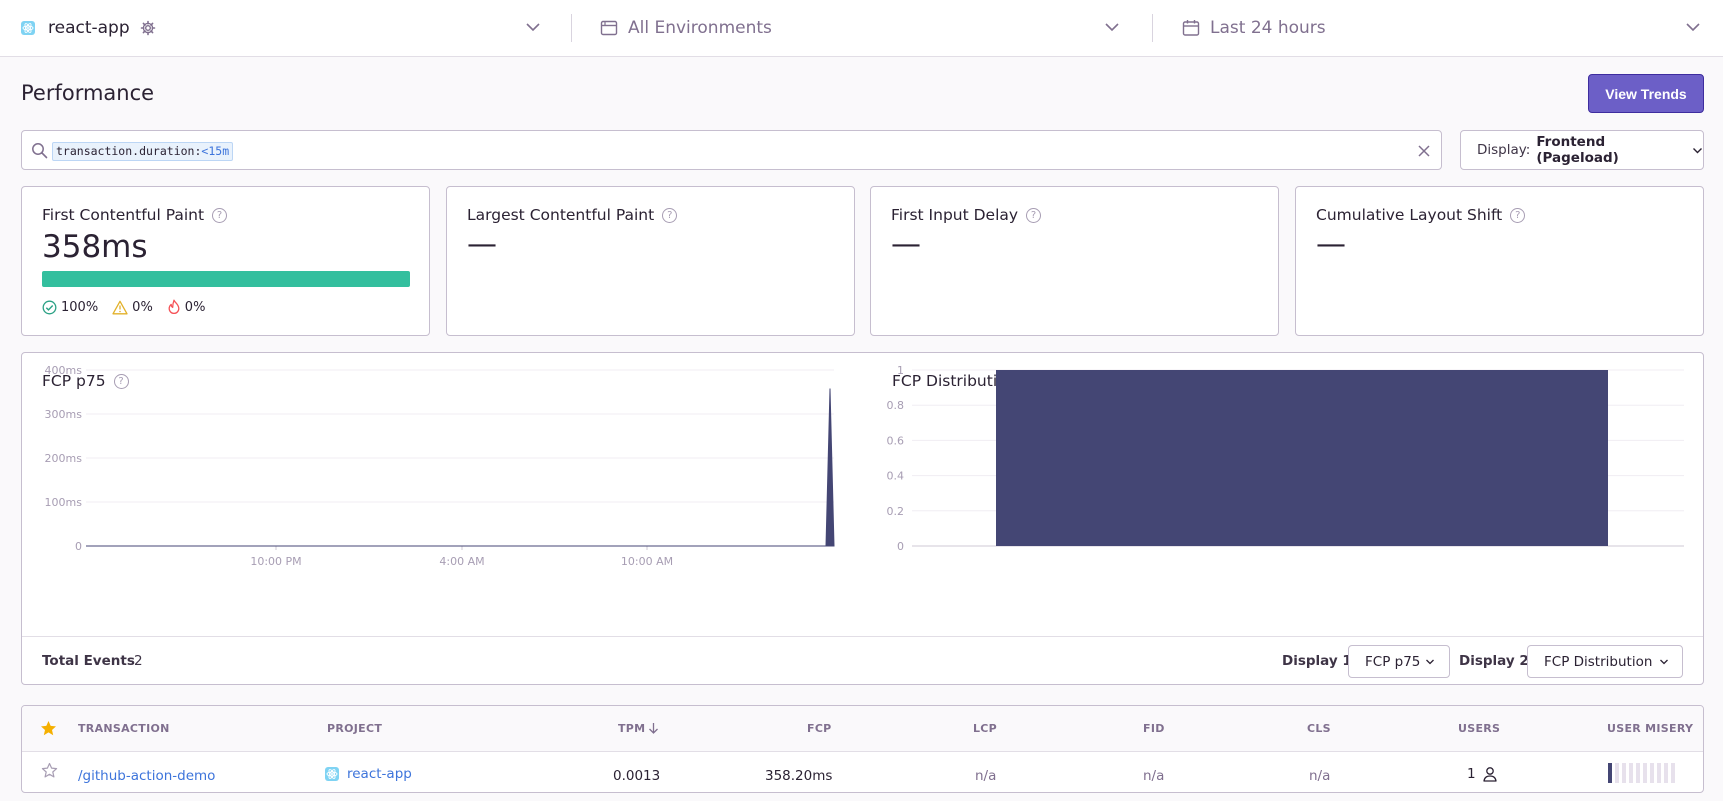  Describe the element at coordinates (1317, 661) in the screenshot. I see `display1-label: Display 1` at that location.